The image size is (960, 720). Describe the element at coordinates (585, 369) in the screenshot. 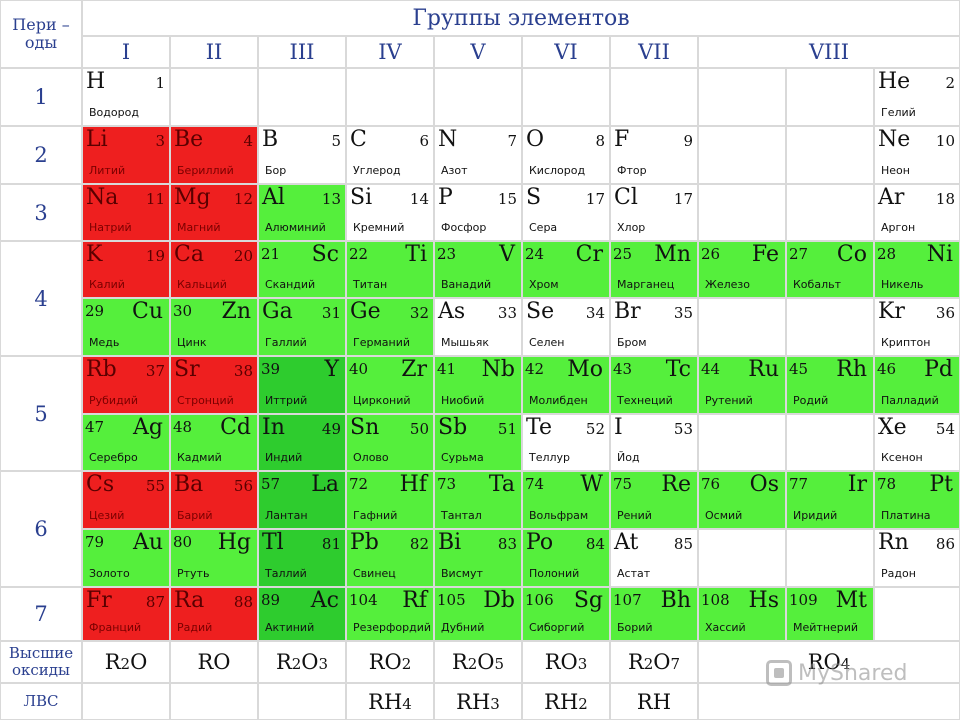

I see `element-symbol: Mo` at that location.